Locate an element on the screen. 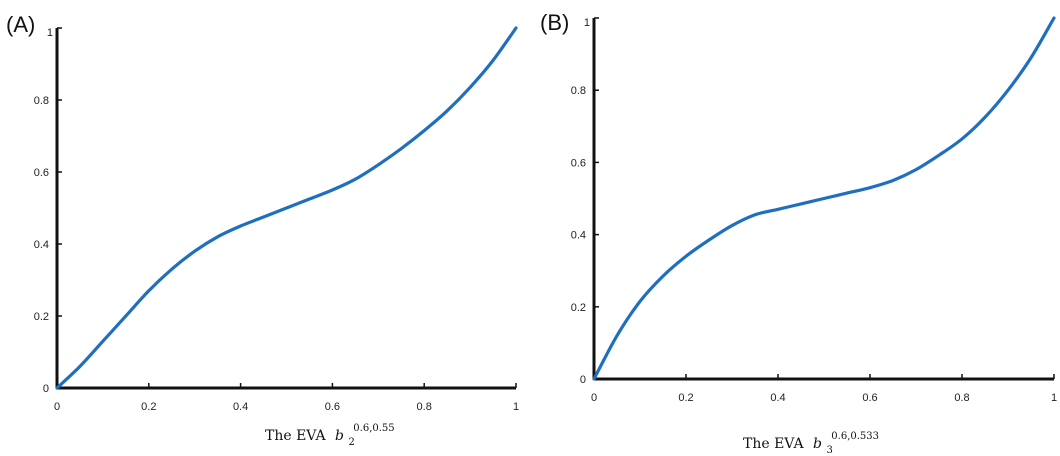 This screenshot has width=1060, height=456. x-axis-label-b-prefix: The EVA is located at coordinates (773, 444).